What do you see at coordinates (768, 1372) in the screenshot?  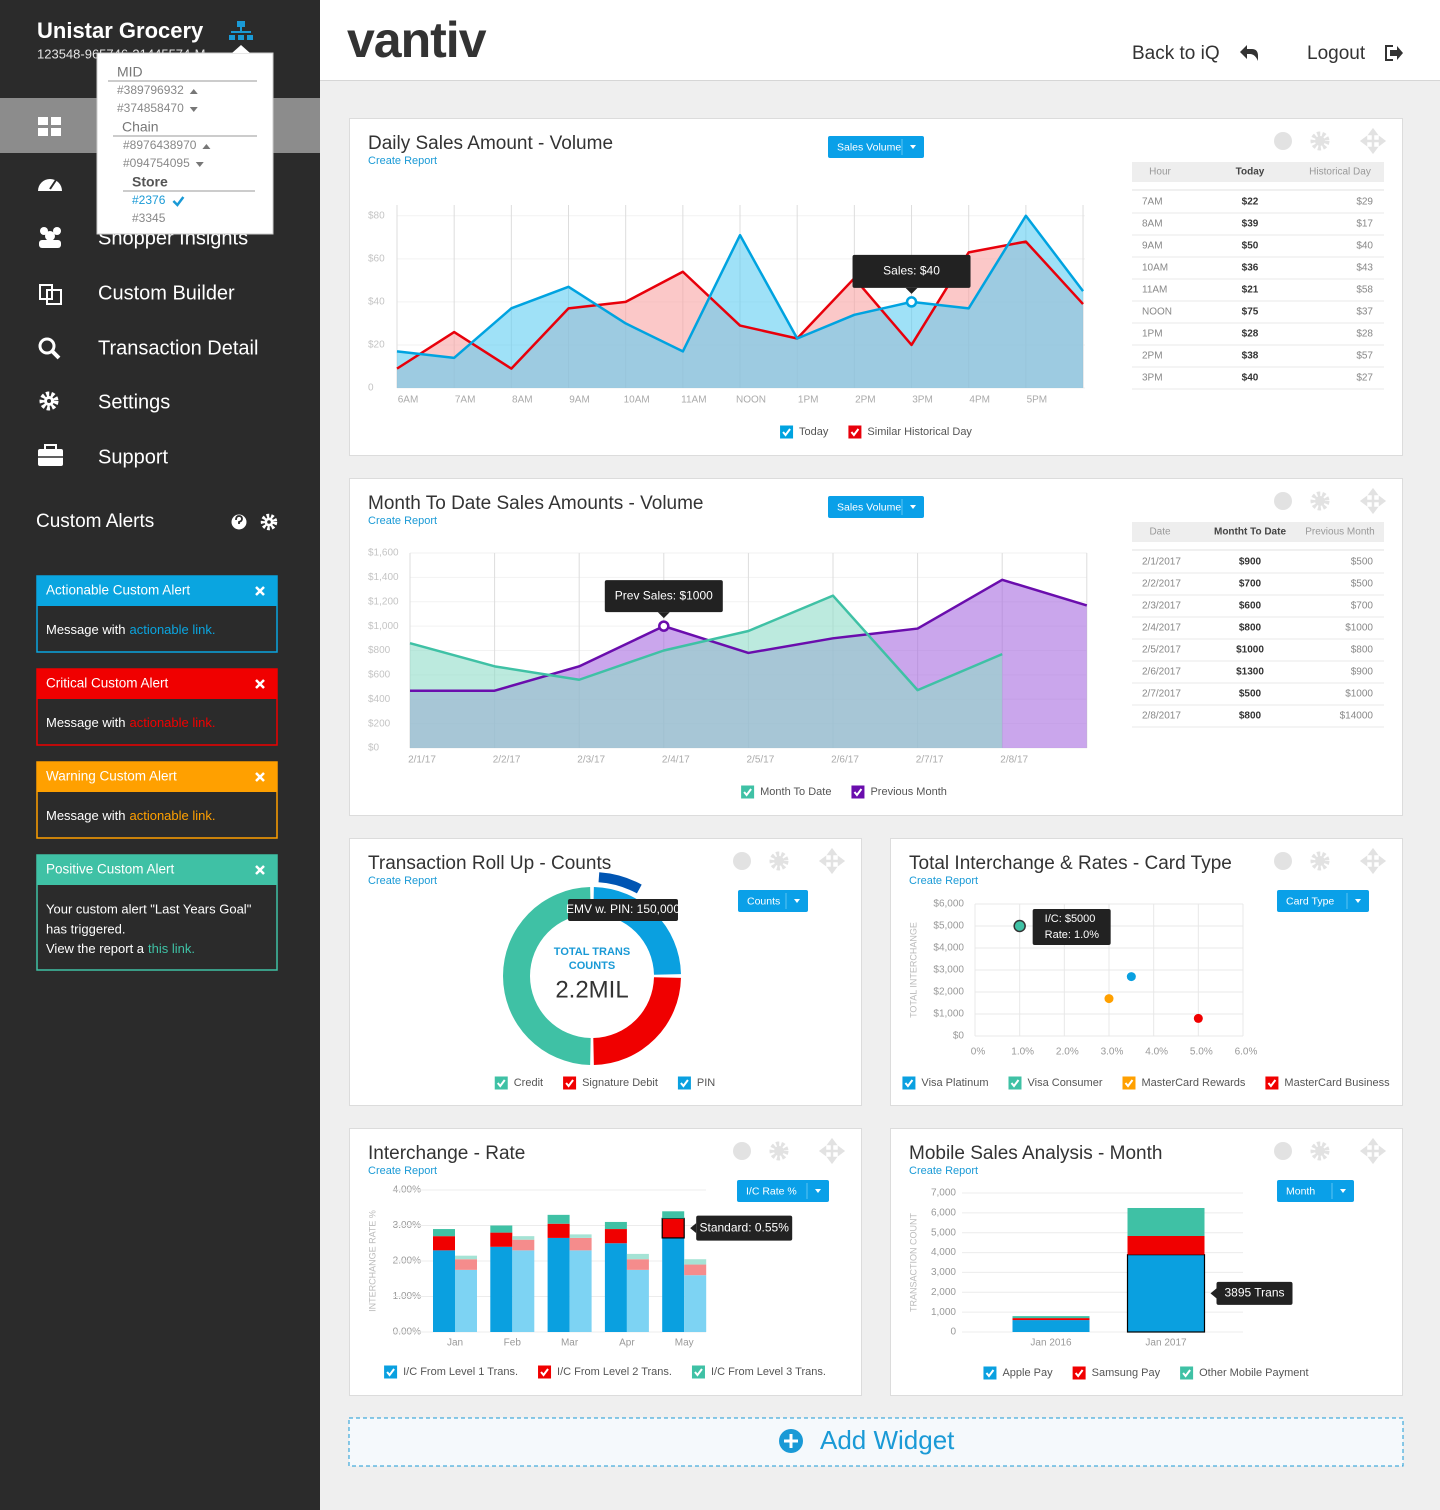 I see `legend-label: I/C From Level 3 Trans.` at bounding box center [768, 1372].